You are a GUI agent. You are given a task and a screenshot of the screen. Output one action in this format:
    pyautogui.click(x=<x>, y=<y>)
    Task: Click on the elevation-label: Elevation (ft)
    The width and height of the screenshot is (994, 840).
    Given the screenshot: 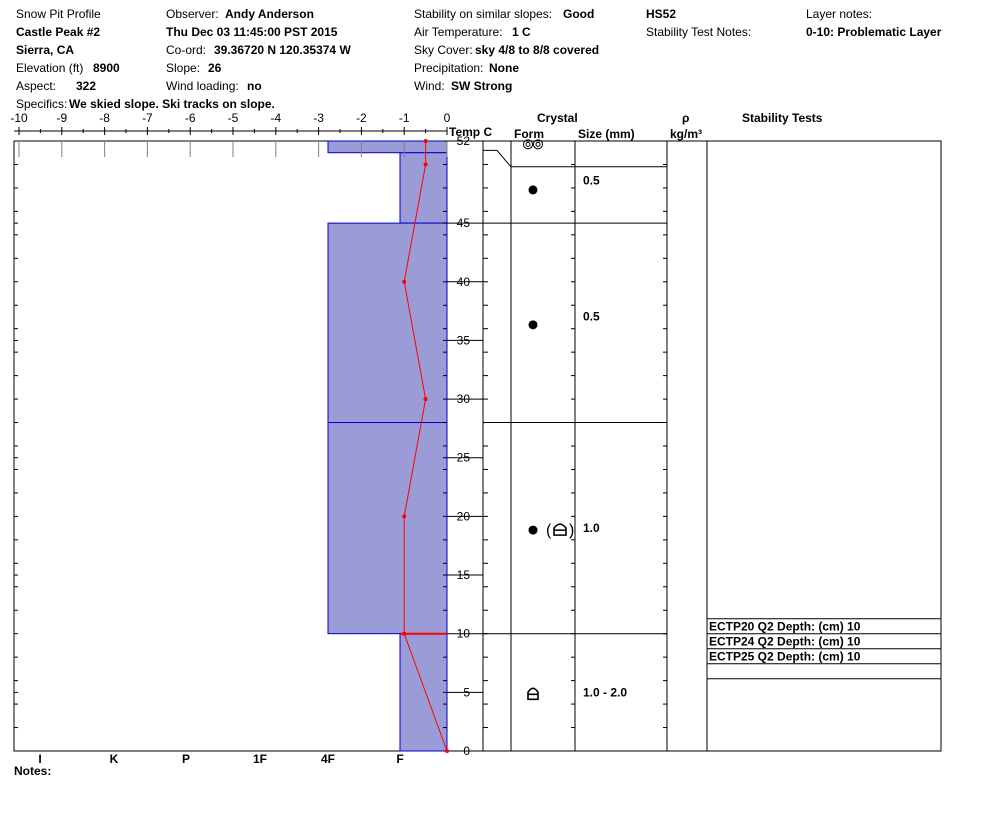 What is the action you would take?
    pyautogui.click(x=50, y=68)
    